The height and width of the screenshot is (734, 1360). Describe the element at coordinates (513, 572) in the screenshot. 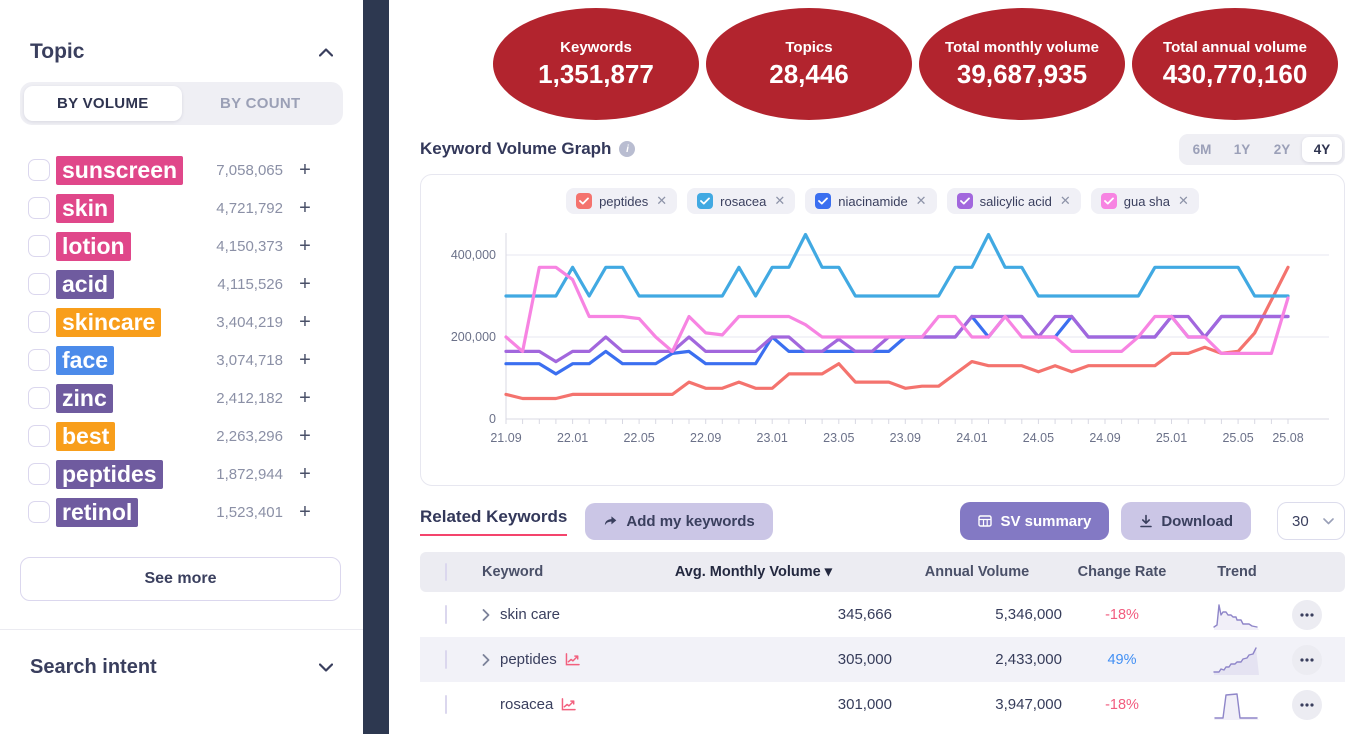

I see `column-keyword: Keyword` at that location.